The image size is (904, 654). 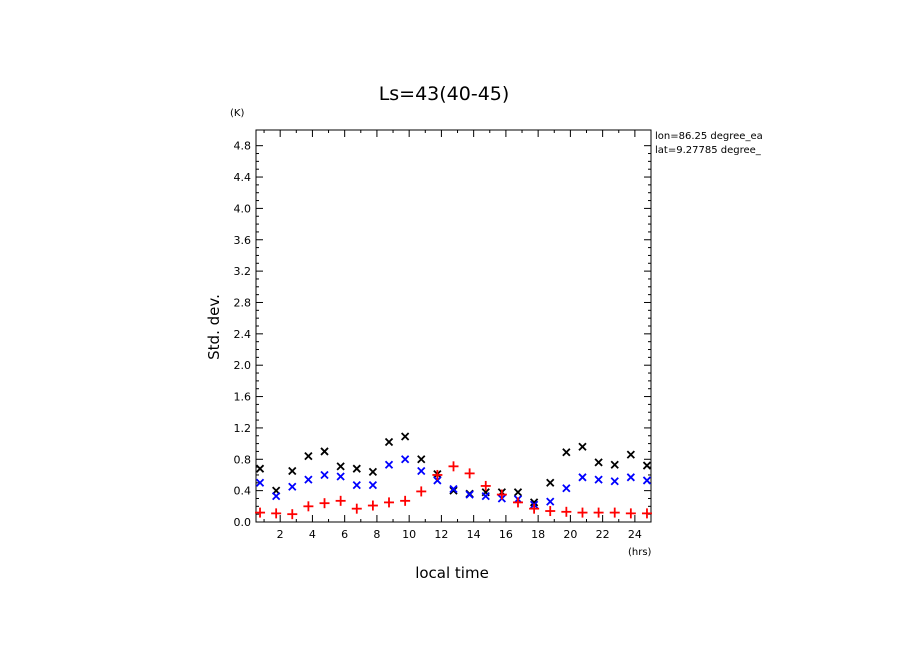 I want to click on y-tick-label: 0.0, so click(x=243, y=522).